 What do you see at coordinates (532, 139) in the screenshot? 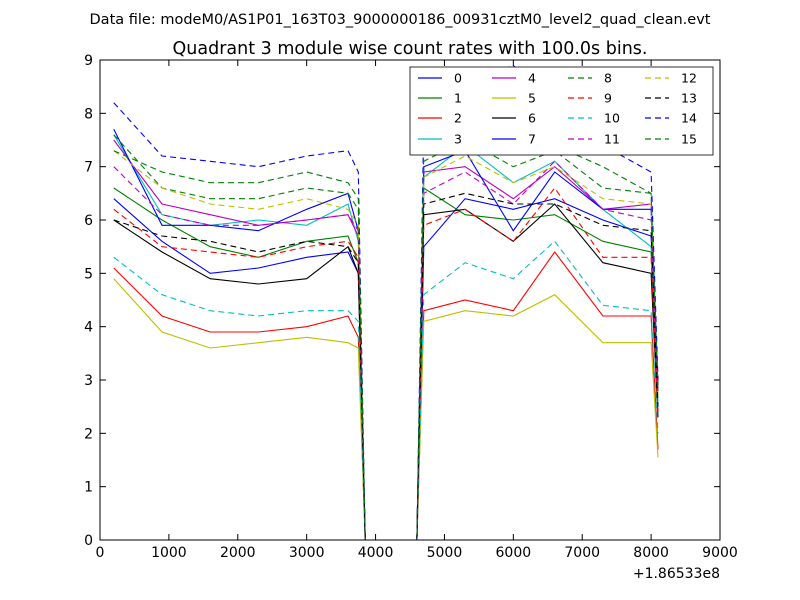
I see `legend-label-7: 7` at bounding box center [532, 139].